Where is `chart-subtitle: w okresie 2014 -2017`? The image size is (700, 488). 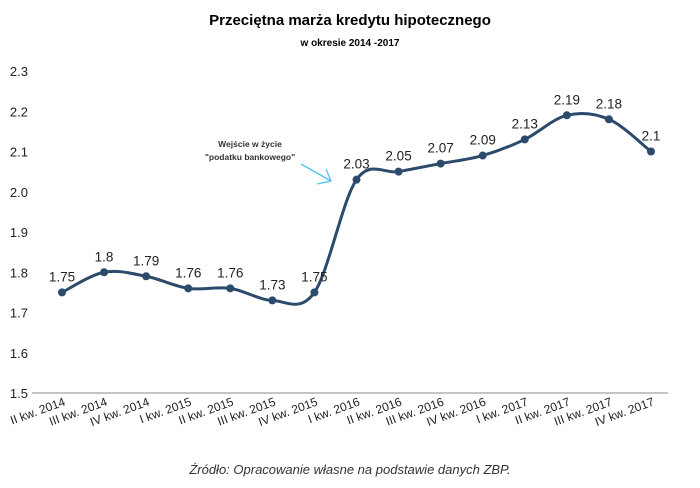 chart-subtitle: w okresie 2014 -2017 is located at coordinates (350, 43).